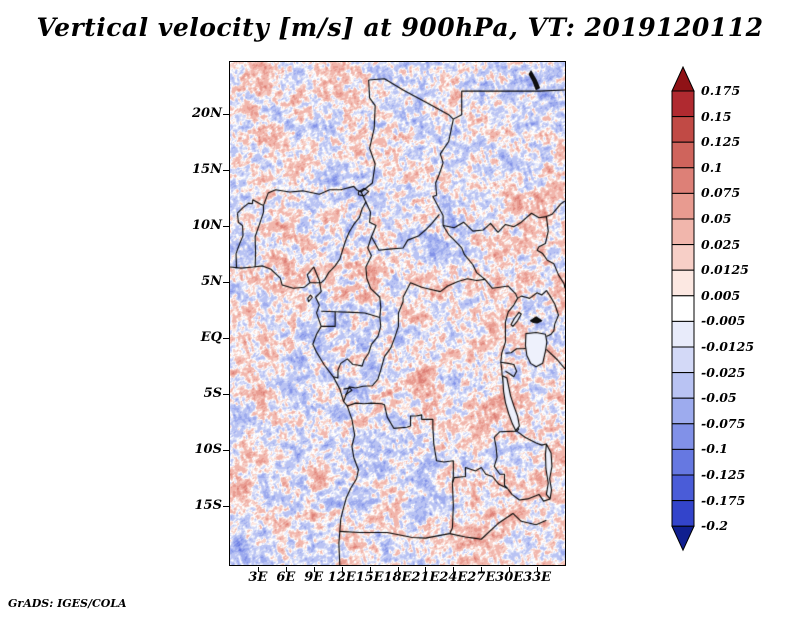 This screenshot has height=618, width=800. What do you see at coordinates (714, 449) in the screenshot?
I see `colorbar-label: -0.1` at bounding box center [714, 449].